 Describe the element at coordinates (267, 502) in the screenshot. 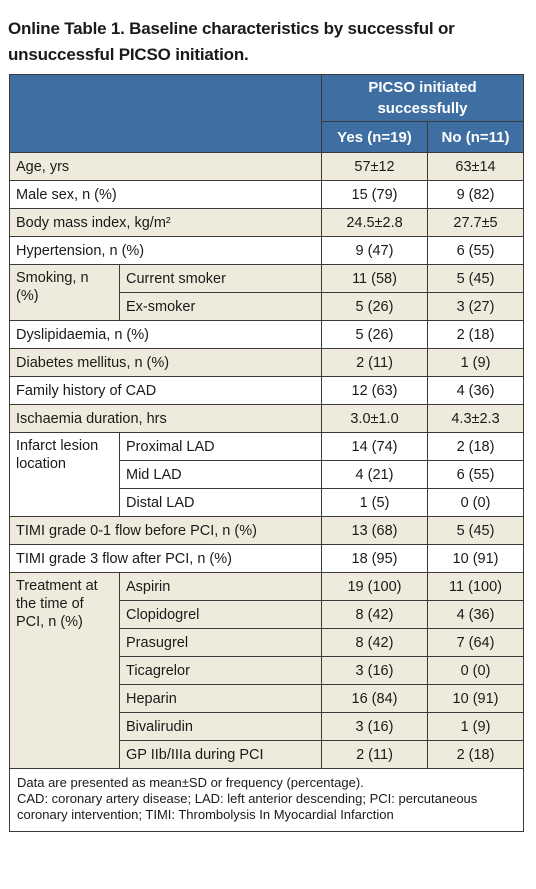

I see `table-row: Distal LAD 1 (5) 0 (0)` at that location.